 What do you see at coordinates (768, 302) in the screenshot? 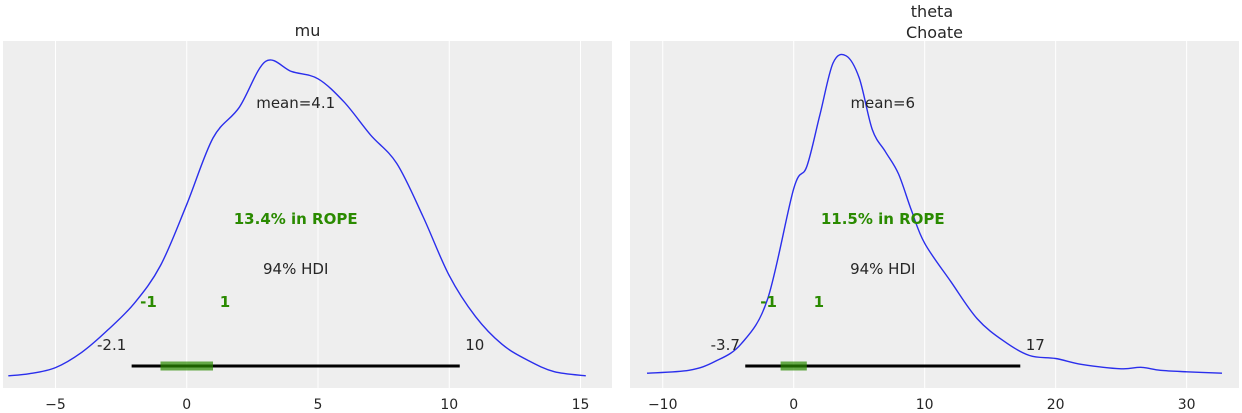
I see `rope-low-label-theta-choate: -1` at bounding box center [768, 302].